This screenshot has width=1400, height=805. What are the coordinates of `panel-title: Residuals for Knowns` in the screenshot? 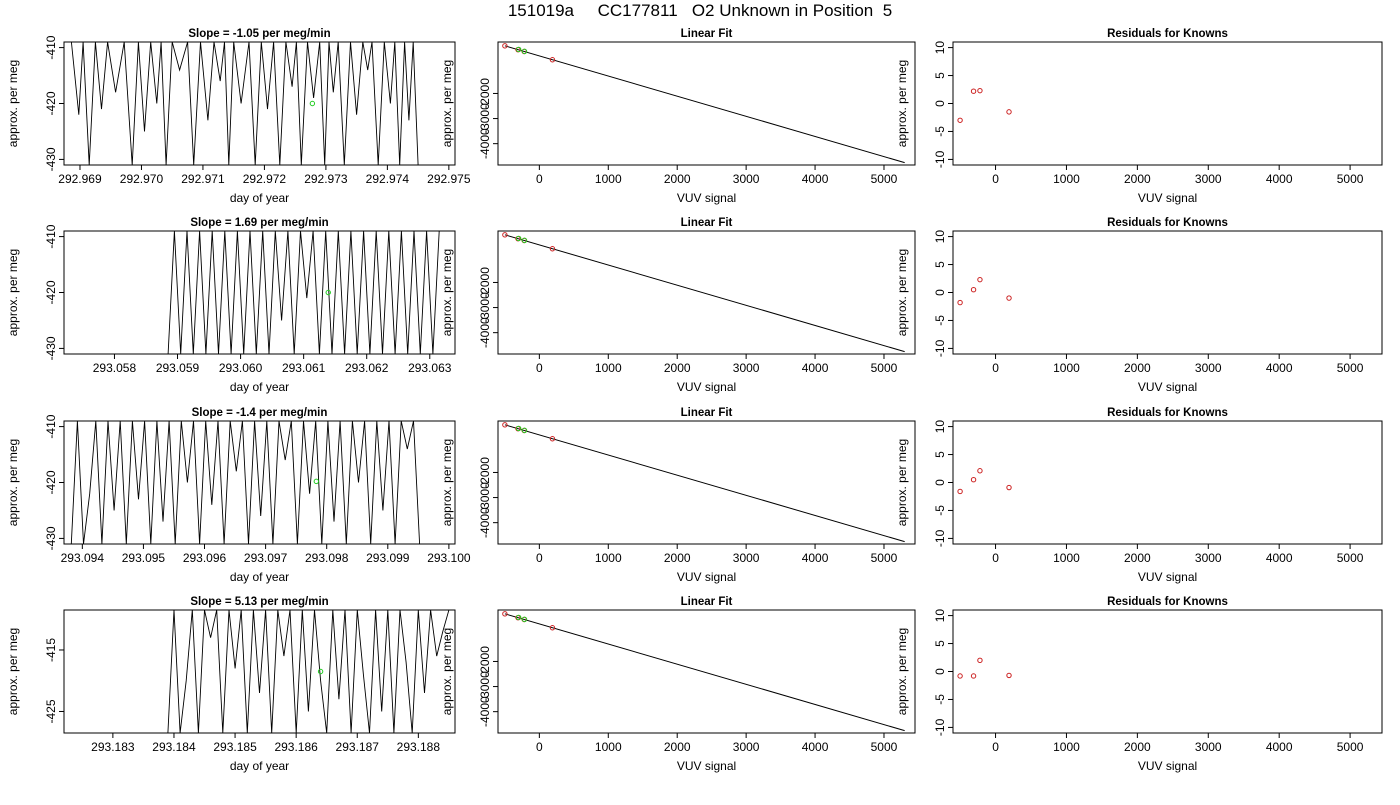 It's located at (1167, 223).